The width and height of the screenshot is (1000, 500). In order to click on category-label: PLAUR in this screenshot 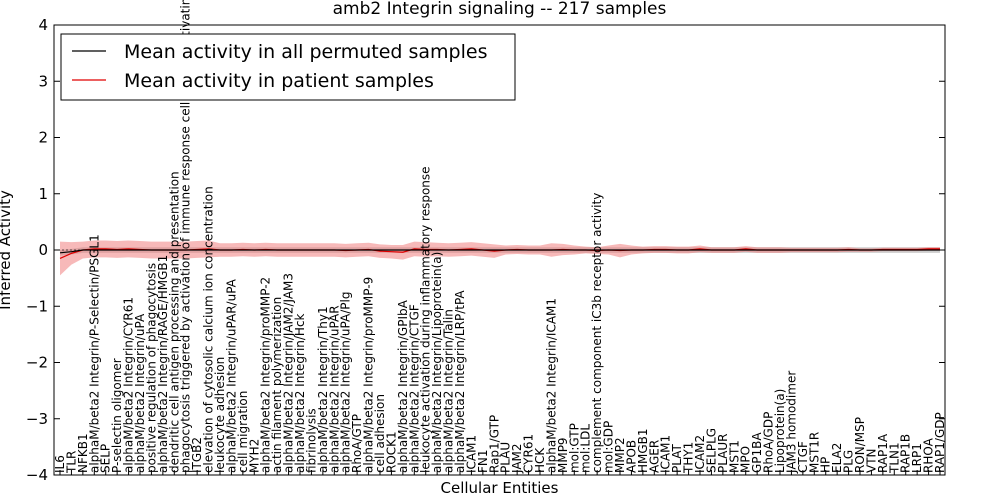, I will do `click(723, 453)`.